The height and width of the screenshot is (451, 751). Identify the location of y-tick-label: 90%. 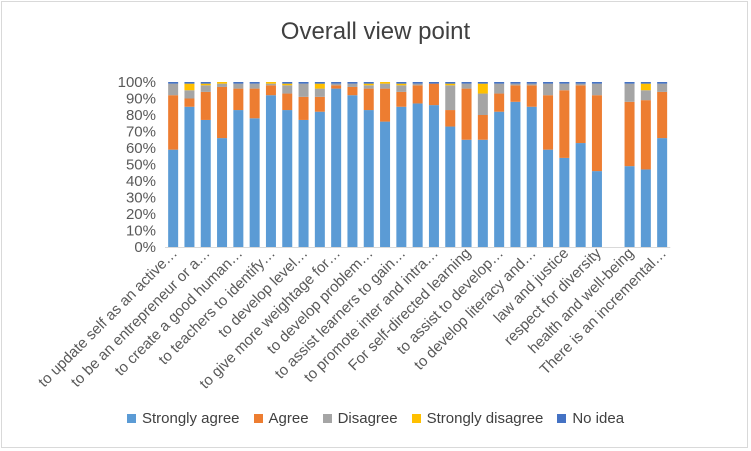
(141, 99).